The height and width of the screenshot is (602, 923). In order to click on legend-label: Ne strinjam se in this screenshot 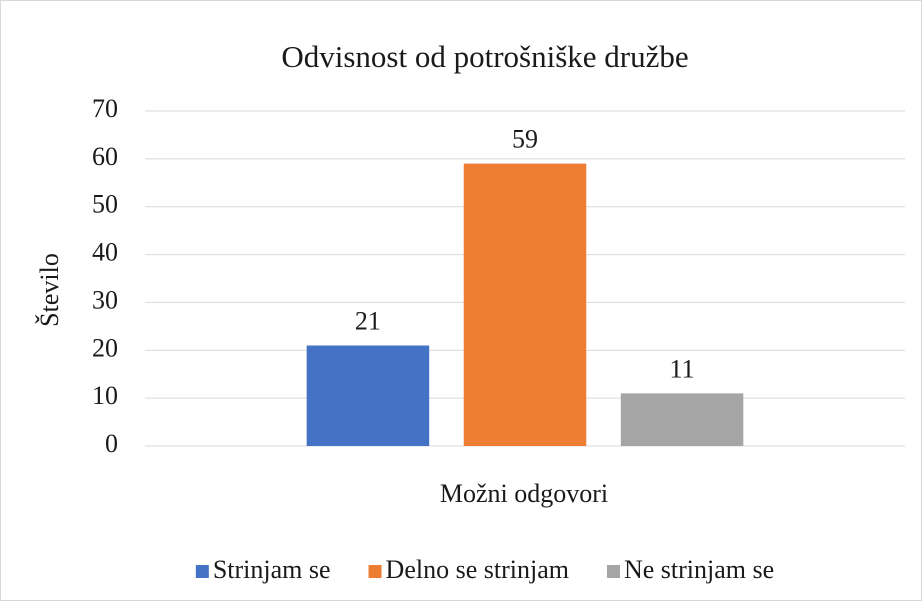, I will do `click(699, 569)`.